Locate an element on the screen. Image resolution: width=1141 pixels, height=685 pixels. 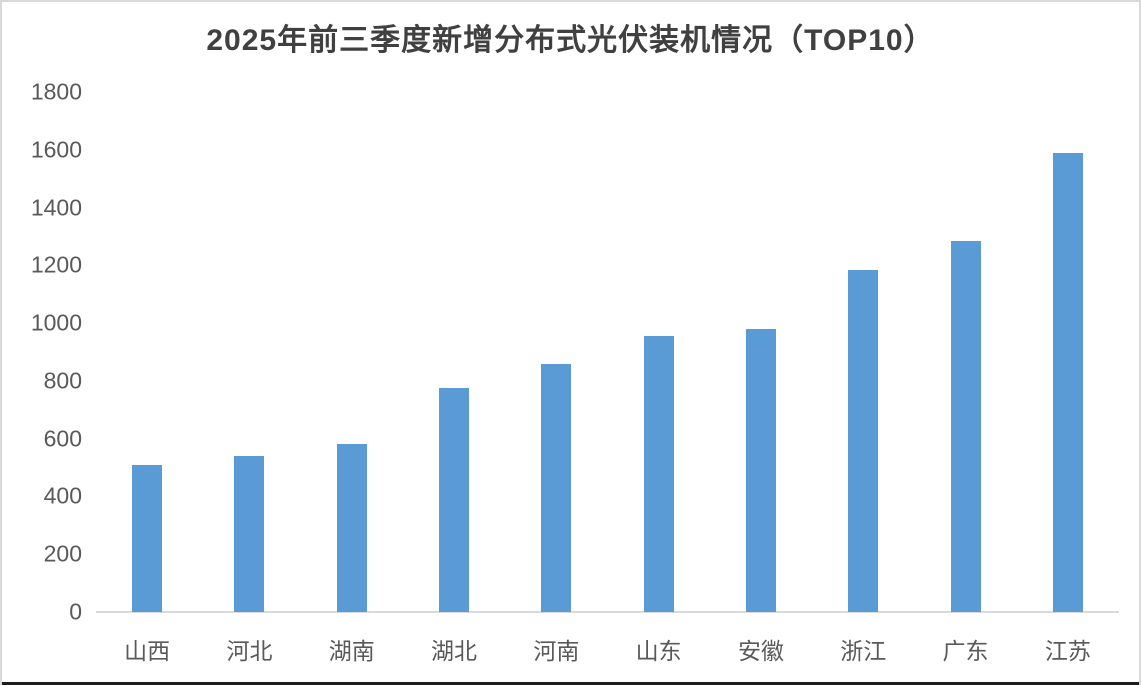
bar-广东 is located at coordinates (965, 426).